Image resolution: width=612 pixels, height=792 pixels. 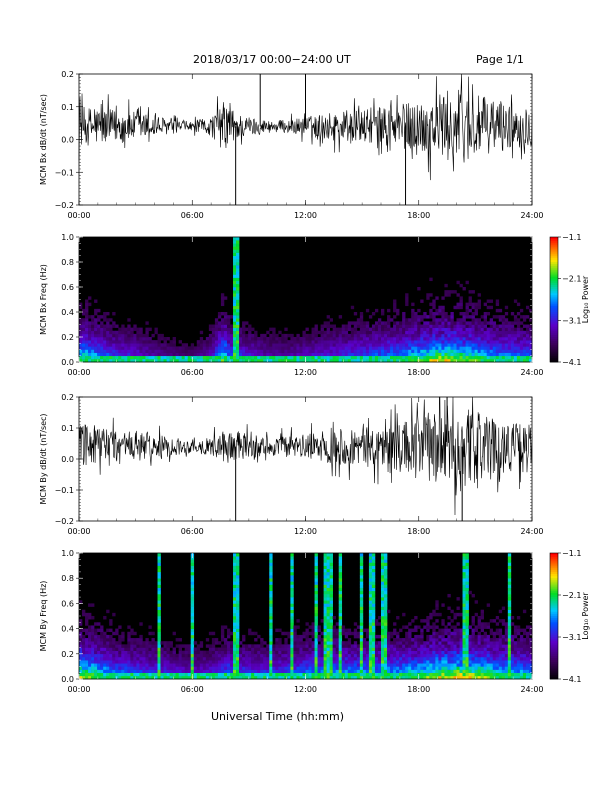 I want to click on y-tick-label: 0.4, so click(x=67, y=312).